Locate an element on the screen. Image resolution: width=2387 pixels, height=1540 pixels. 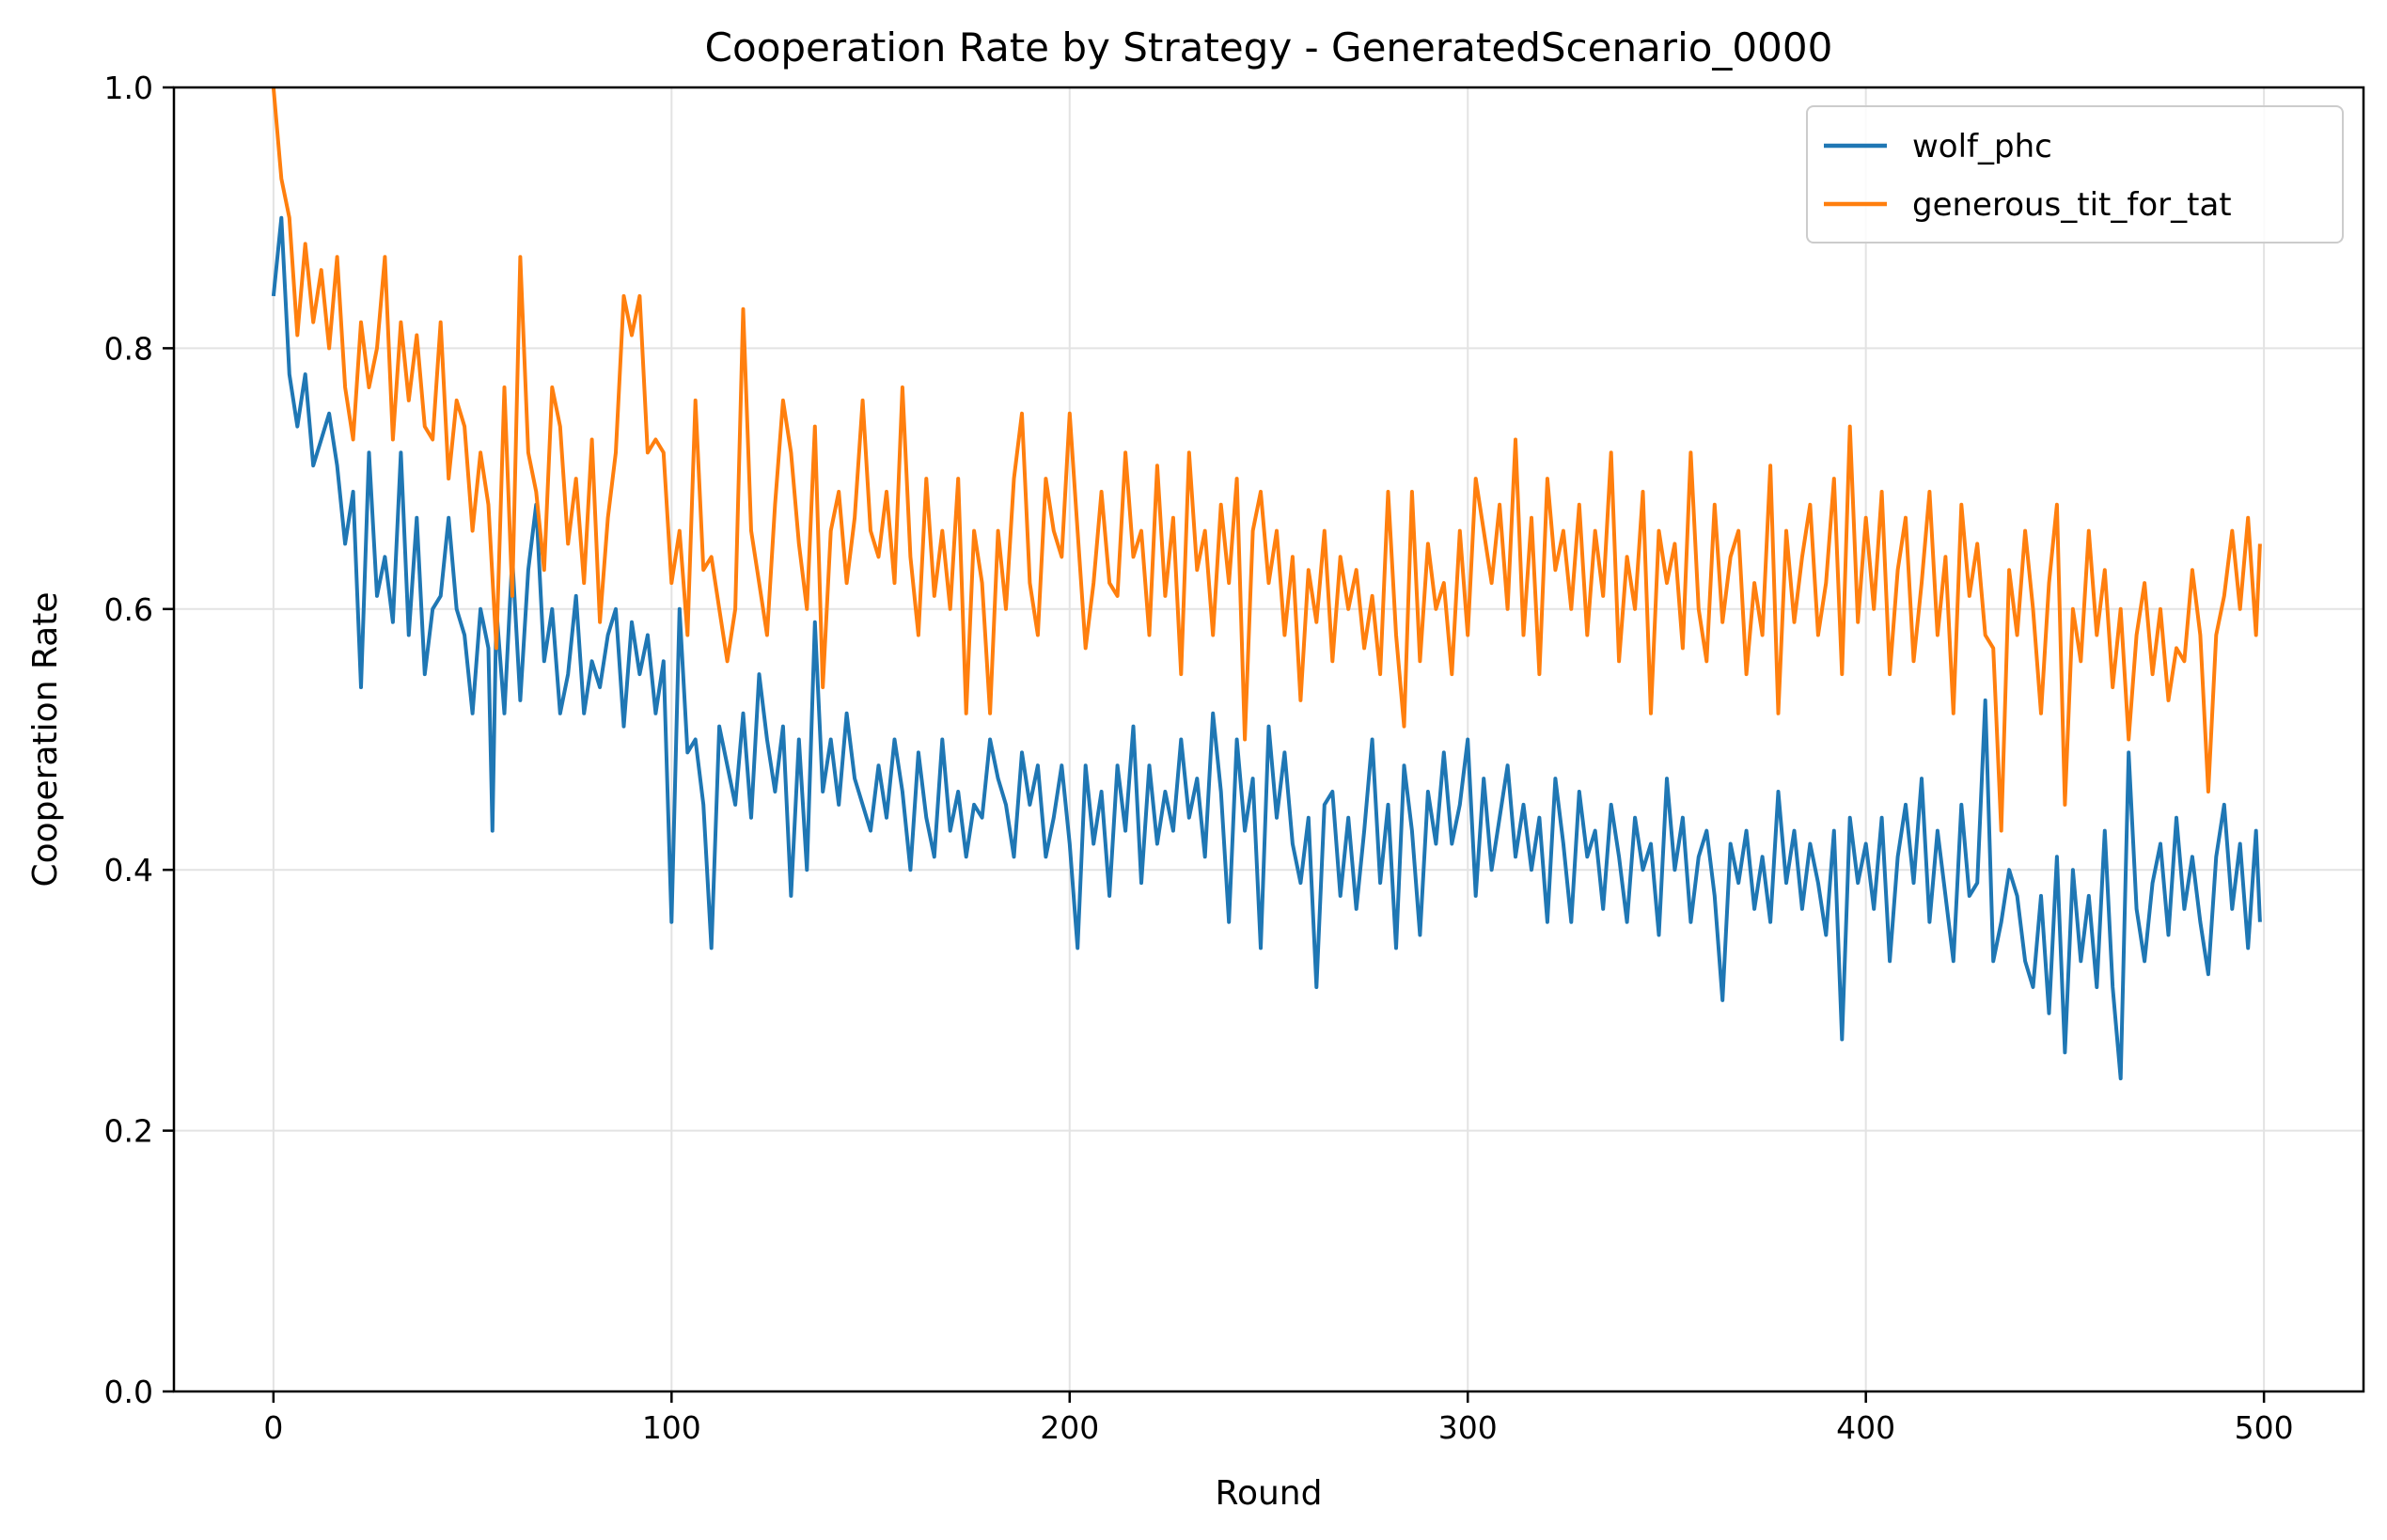
legend-box is located at coordinates (2075, 175).